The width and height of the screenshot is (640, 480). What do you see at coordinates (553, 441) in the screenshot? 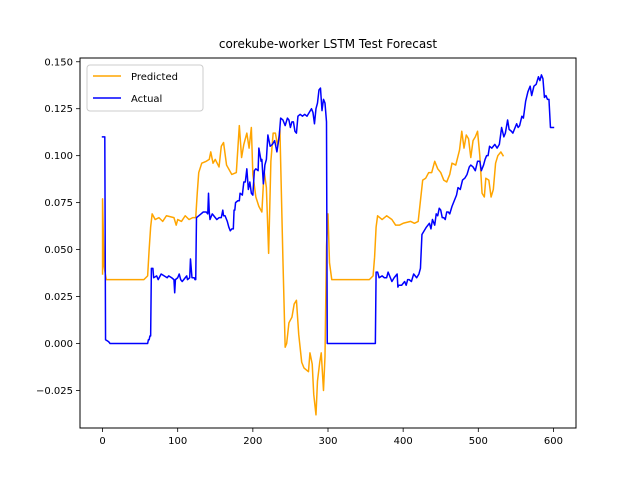
I see `x-tick-label: 600` at bounding box center [553, 441].